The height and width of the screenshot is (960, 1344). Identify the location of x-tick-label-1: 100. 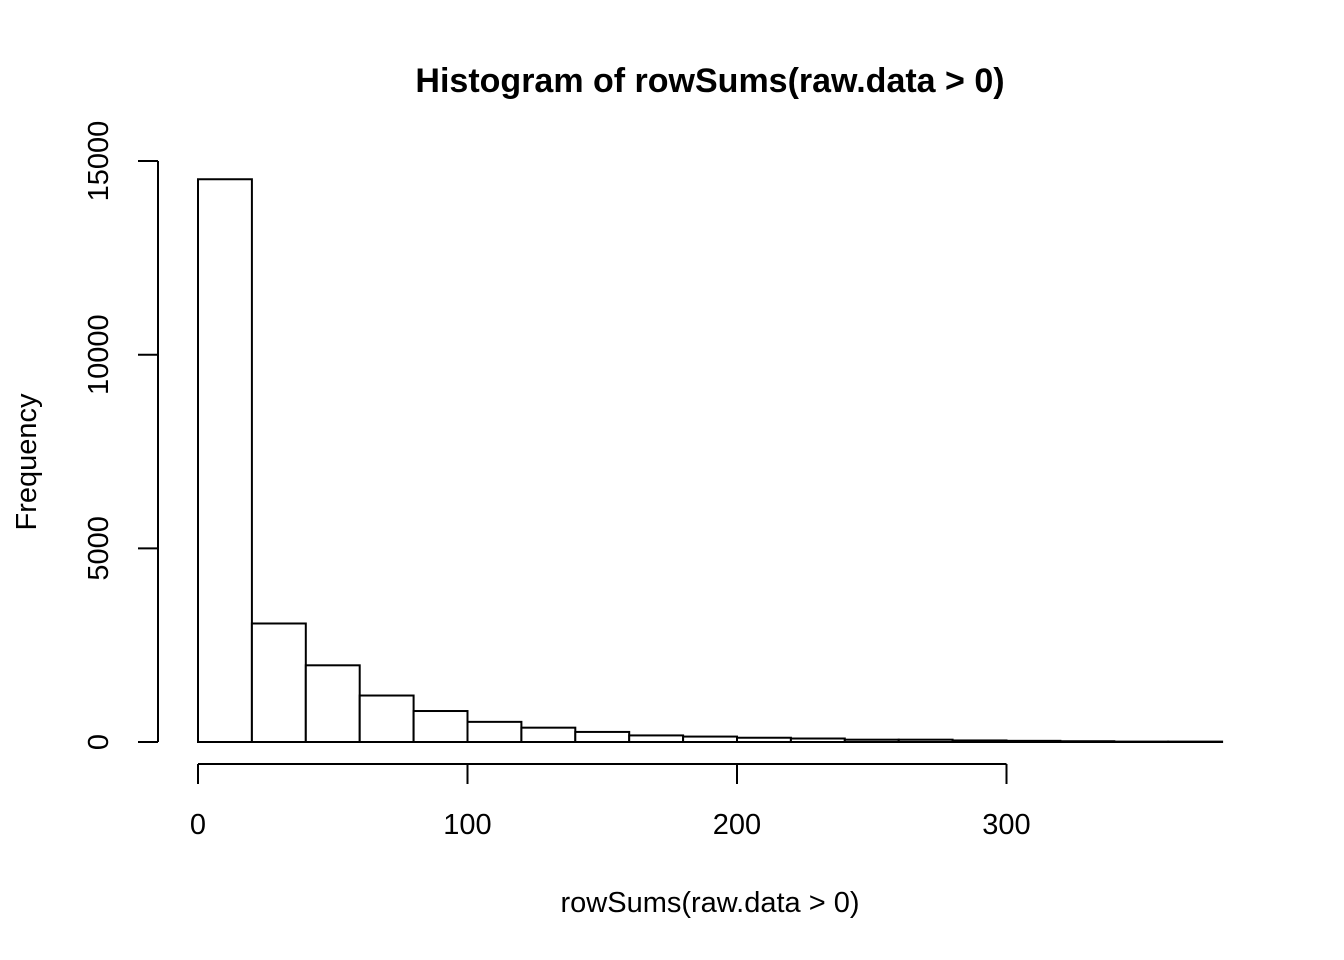
(467, 825).